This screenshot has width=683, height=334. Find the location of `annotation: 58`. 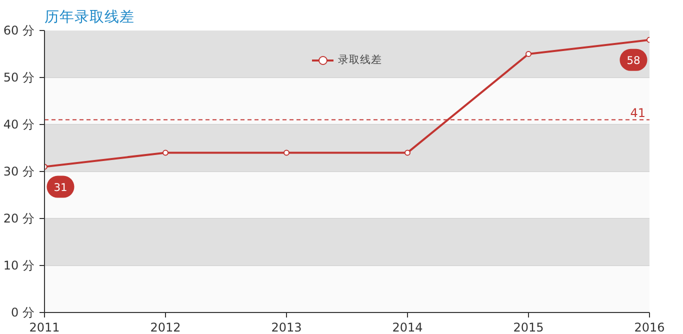

annotation: 58 is located at coordinates (633, 60).